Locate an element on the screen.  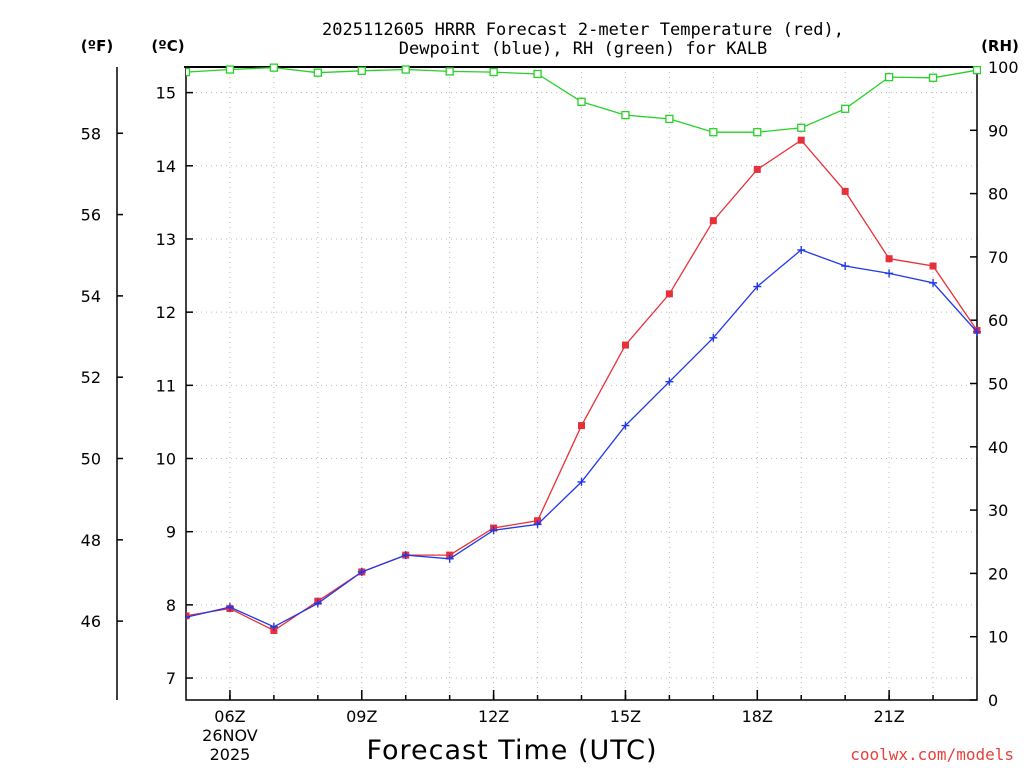
x-tick-label: 15Z is located at coordinates (625, 716).